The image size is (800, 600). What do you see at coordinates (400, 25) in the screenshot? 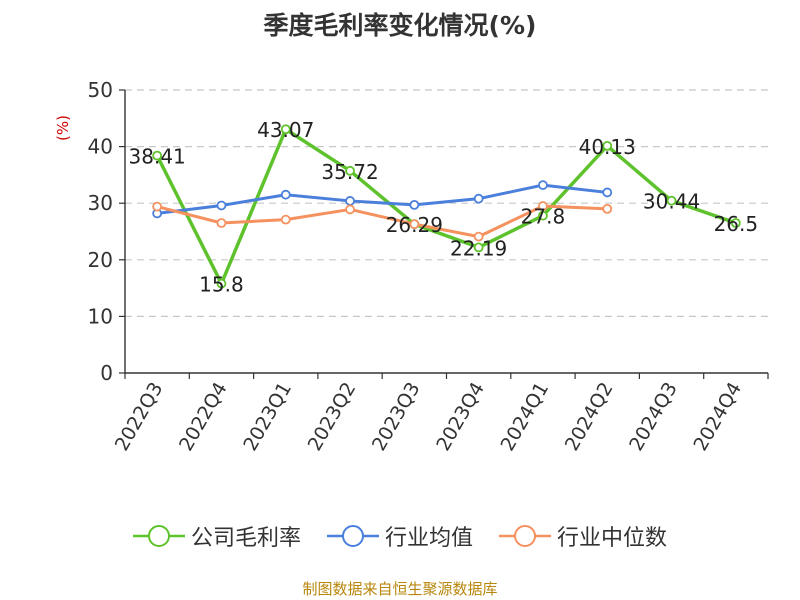
I see `chart-title: 季度毛利率变化情况(%)` at bounding box center [400, 25].